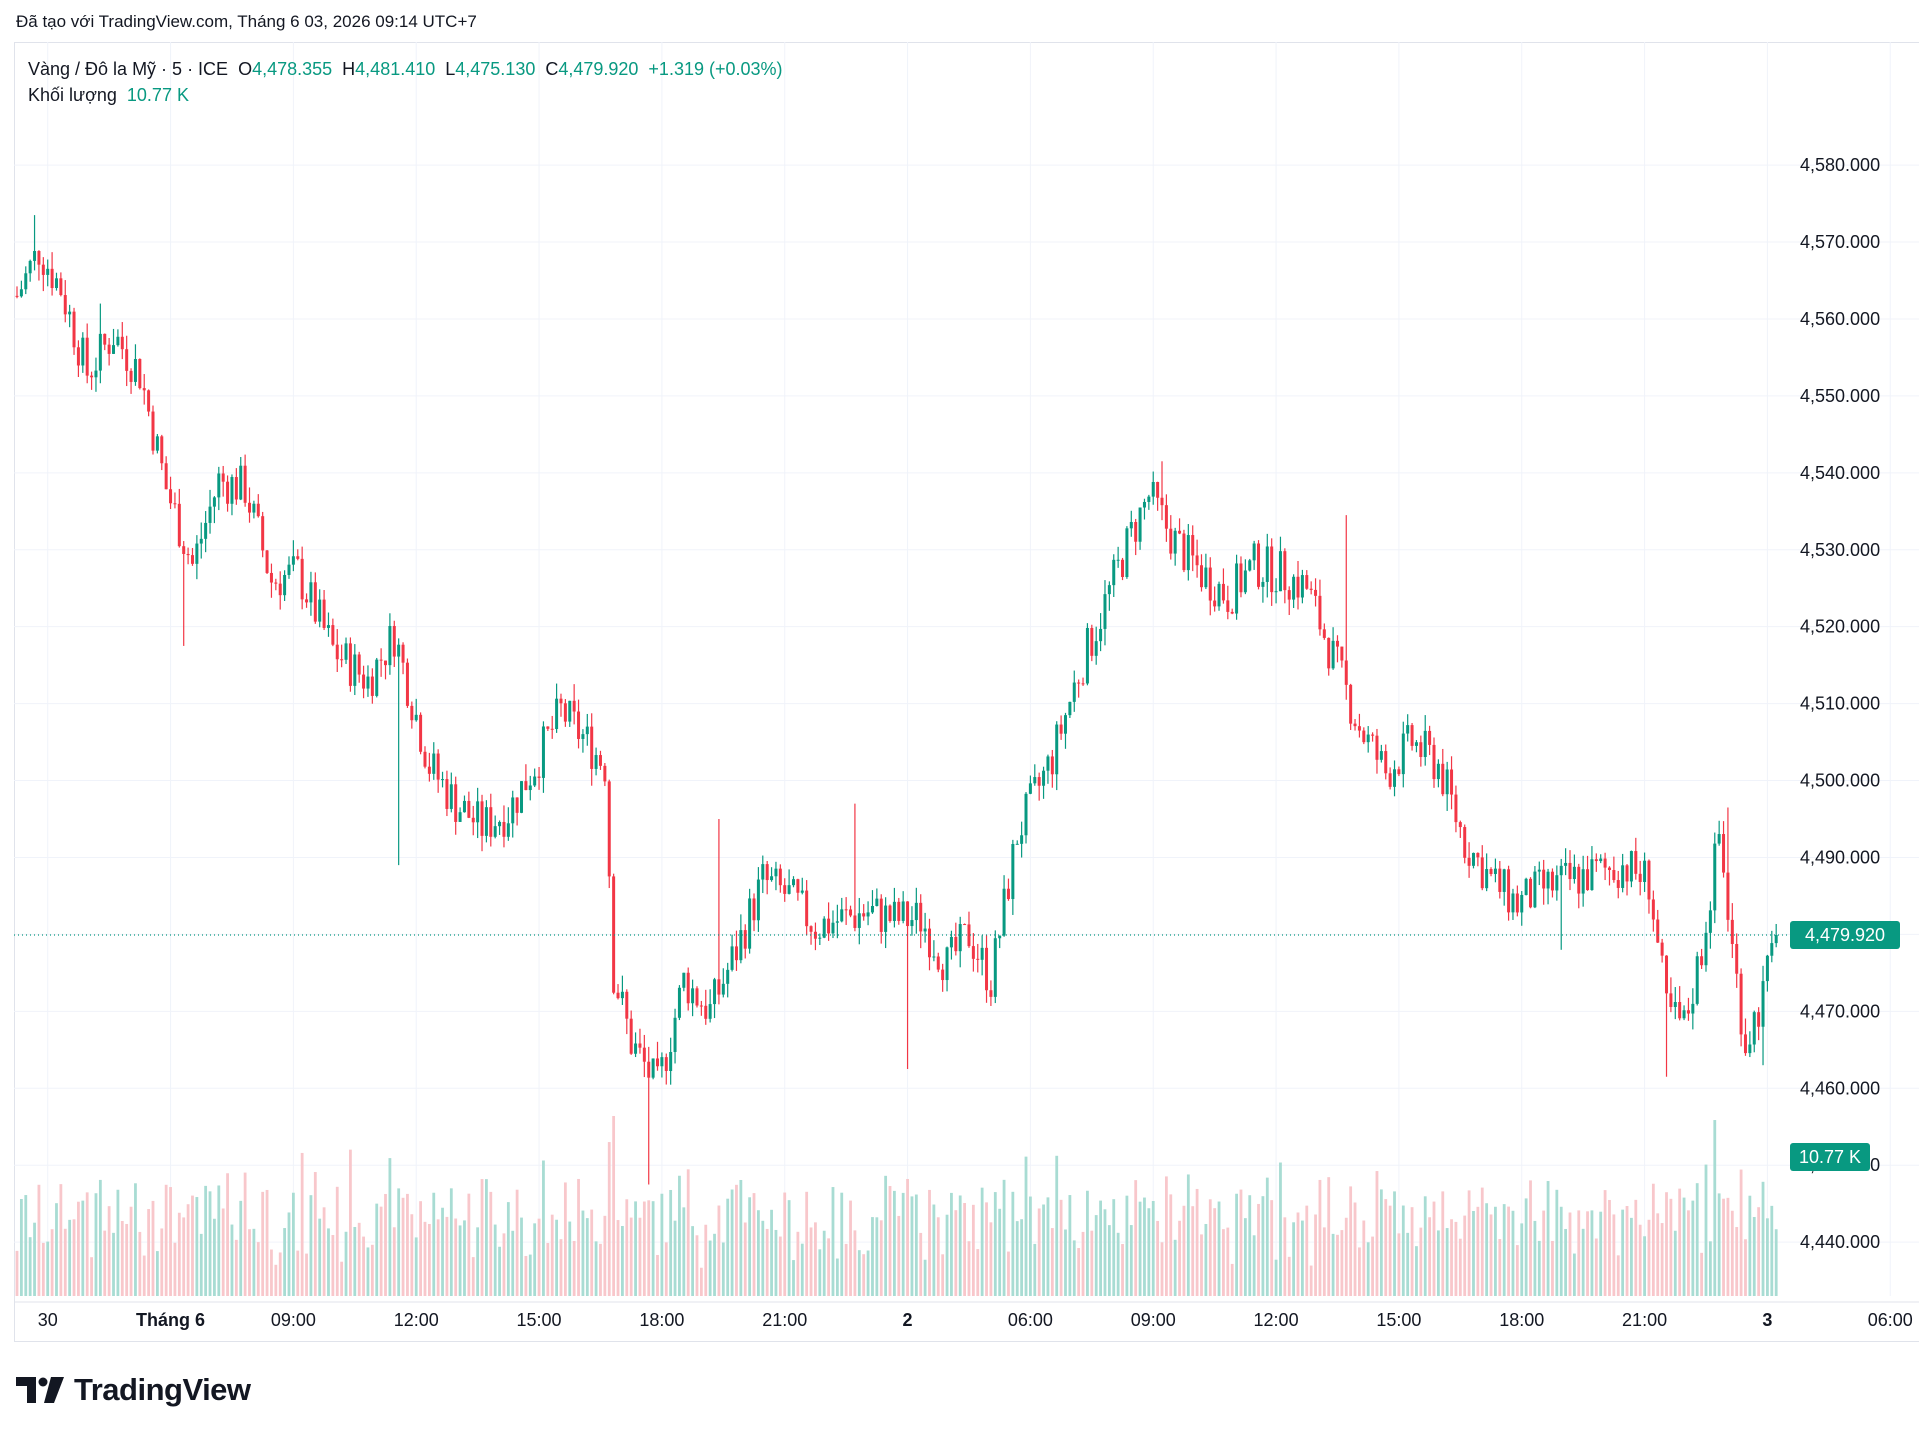 This screenshot has height=1433, width=1920. Describe the element at coordinates (1840, 1088) in the screenshot. I see `price-tick-label: 4,460.000` at that location.